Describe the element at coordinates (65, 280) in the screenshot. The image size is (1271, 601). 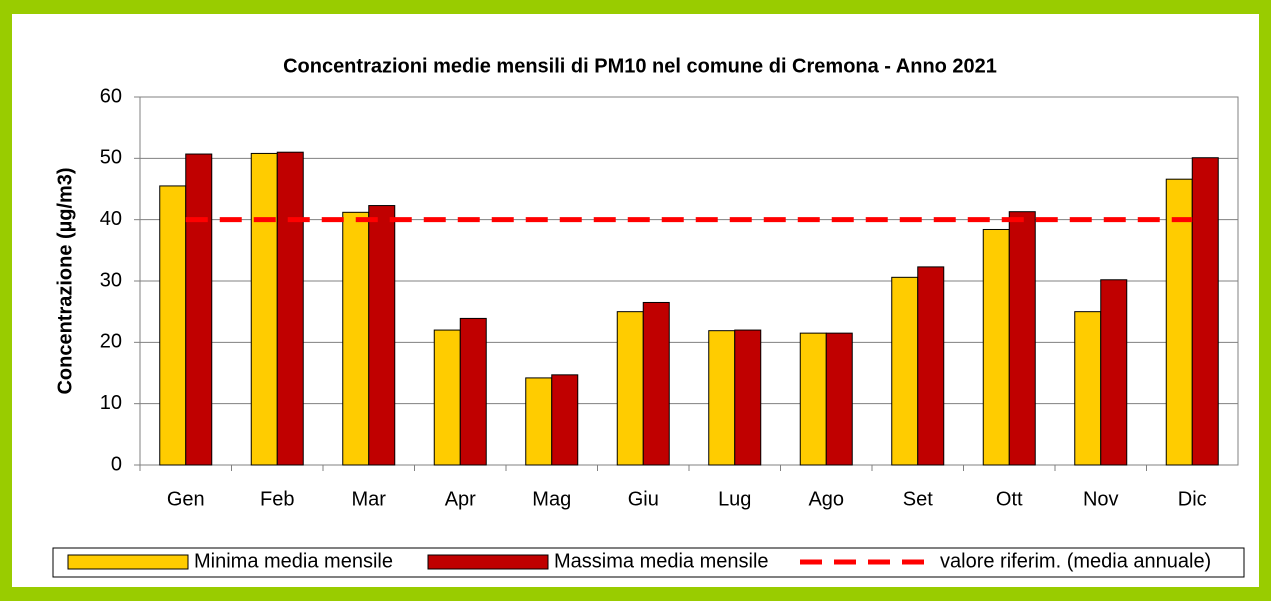
I see `y-axis-label: Concentrazione (µg/m3)` at that location.